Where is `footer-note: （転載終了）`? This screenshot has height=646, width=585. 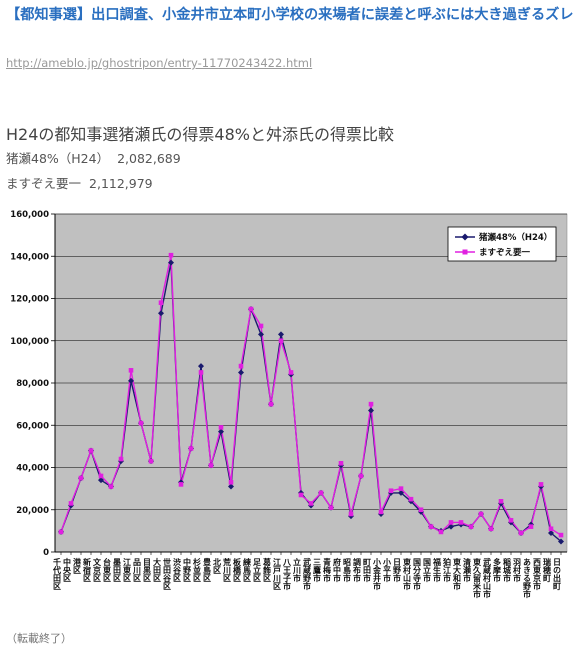
footer-note: （転載終了） is located at coordinates (39, 638).